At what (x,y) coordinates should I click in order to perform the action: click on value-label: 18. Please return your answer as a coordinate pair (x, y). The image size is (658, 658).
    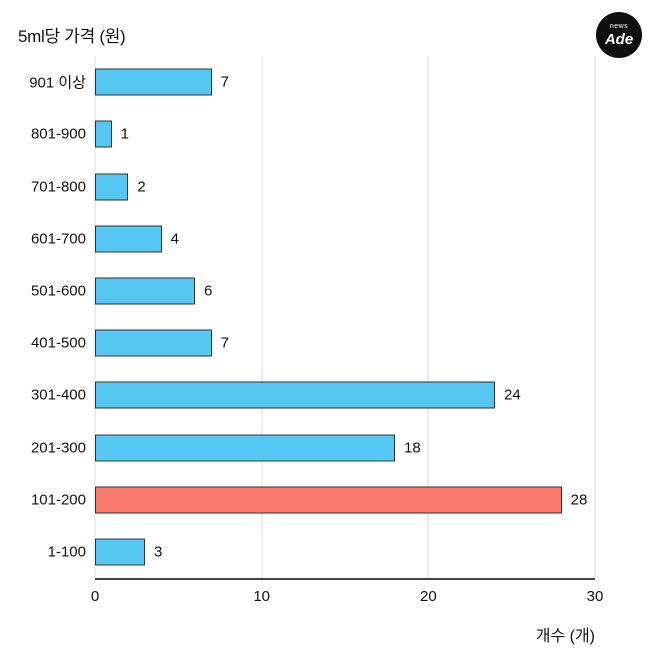
    Looking at the image, I should click on (412, 448).